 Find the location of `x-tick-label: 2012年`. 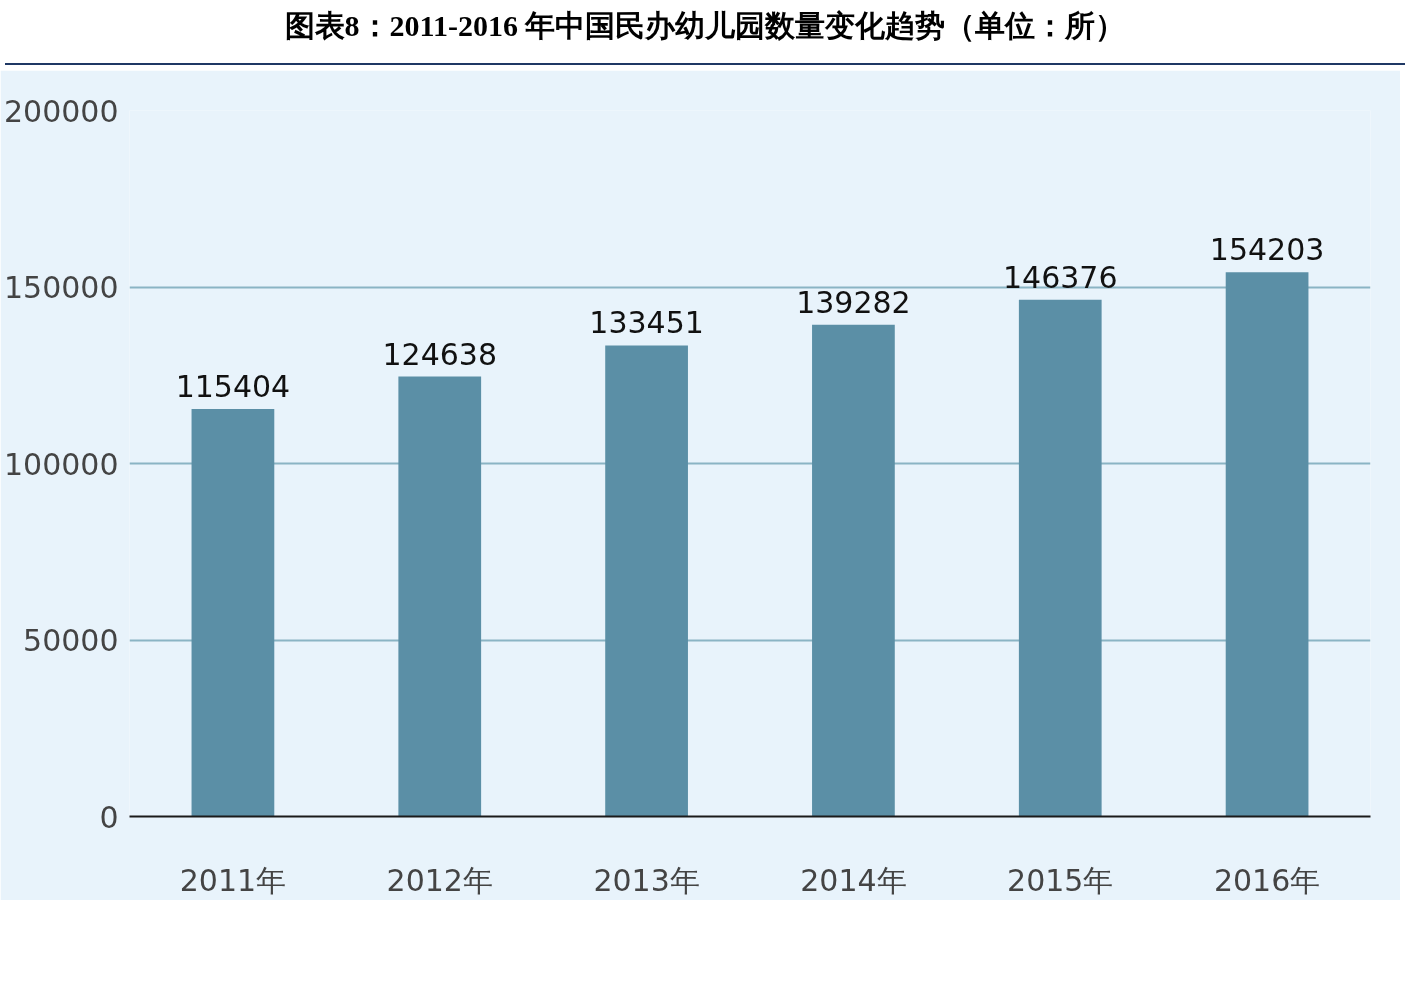

x-tick-label: 2012年 is located at coordinates (439, 880).